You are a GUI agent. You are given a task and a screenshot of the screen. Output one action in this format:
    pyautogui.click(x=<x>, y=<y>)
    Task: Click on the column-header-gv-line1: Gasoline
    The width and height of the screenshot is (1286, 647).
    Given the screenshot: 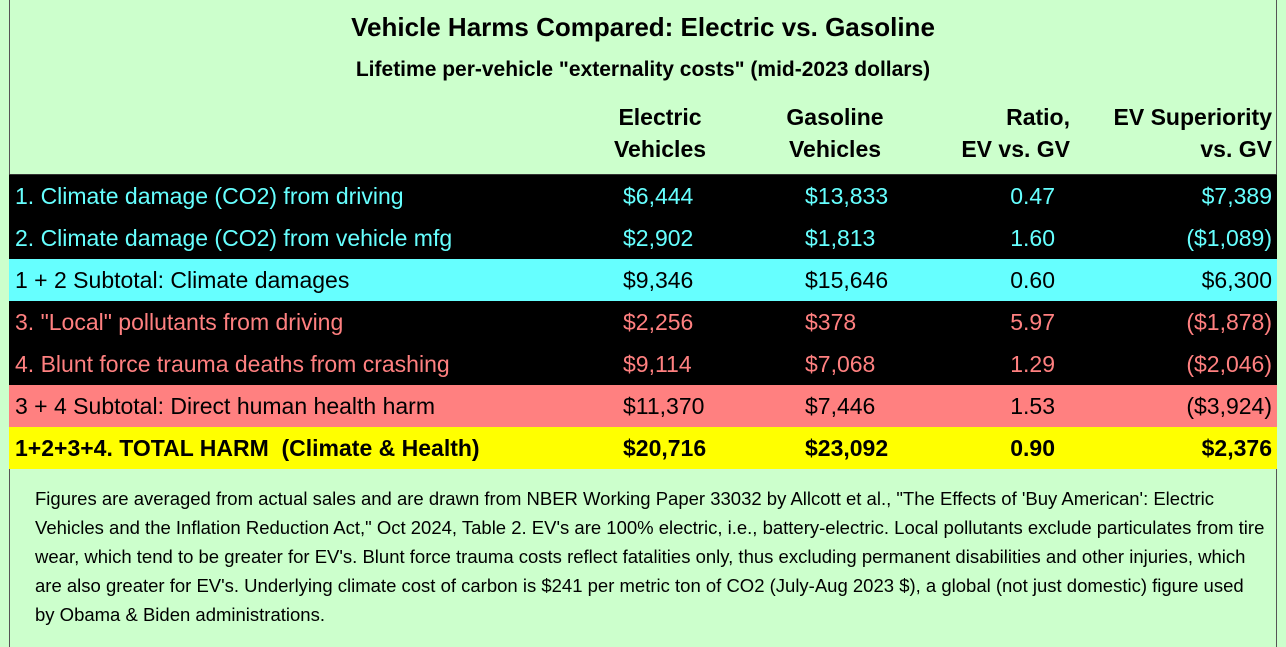 What is the action you would take?
    pyautogui.click(x=835, y=117)
    